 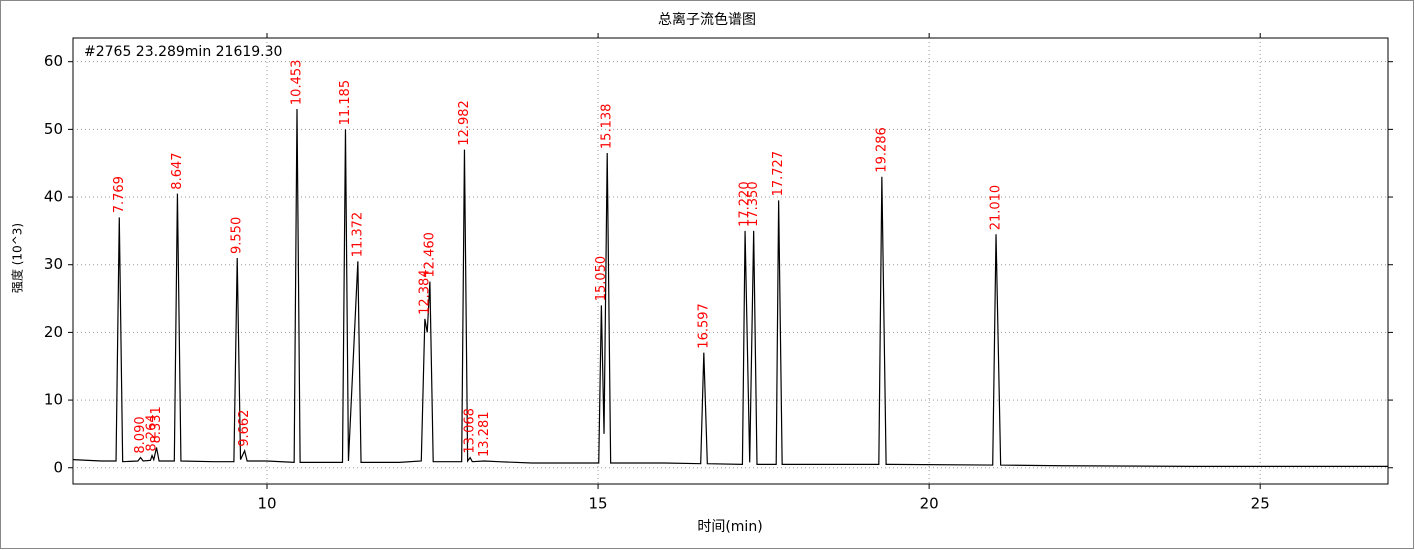 I want to click on peak-label: 8.647, so click(x=177, y=170).